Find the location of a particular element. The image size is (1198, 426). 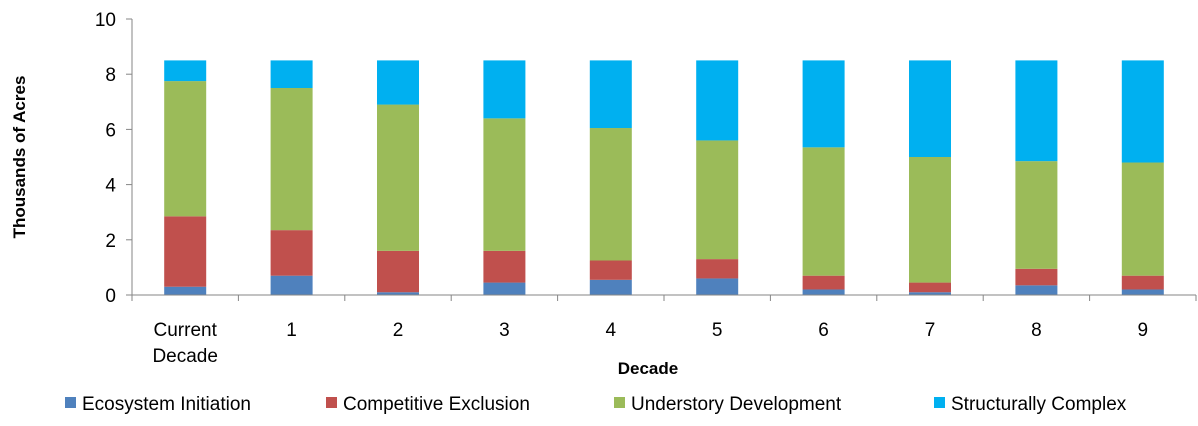

x-tick-label: Current Decade is located at coordinates (185, 343).